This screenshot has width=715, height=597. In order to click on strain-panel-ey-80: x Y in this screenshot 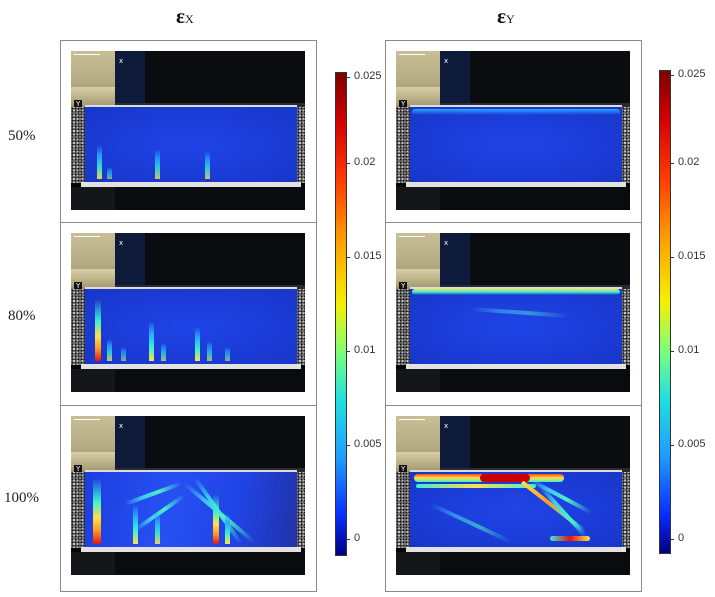, I will do `click(513, 314)`.